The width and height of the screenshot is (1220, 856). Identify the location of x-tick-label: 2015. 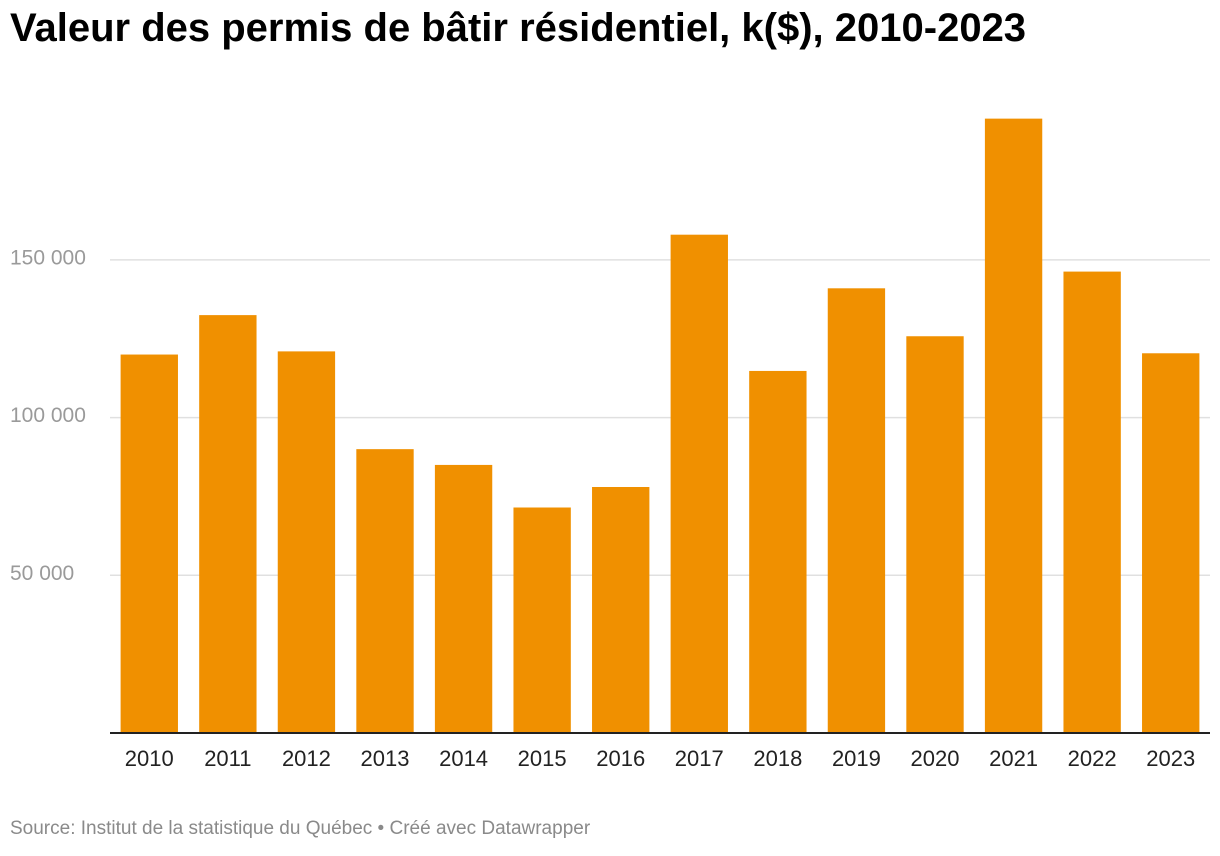
(542, 758).